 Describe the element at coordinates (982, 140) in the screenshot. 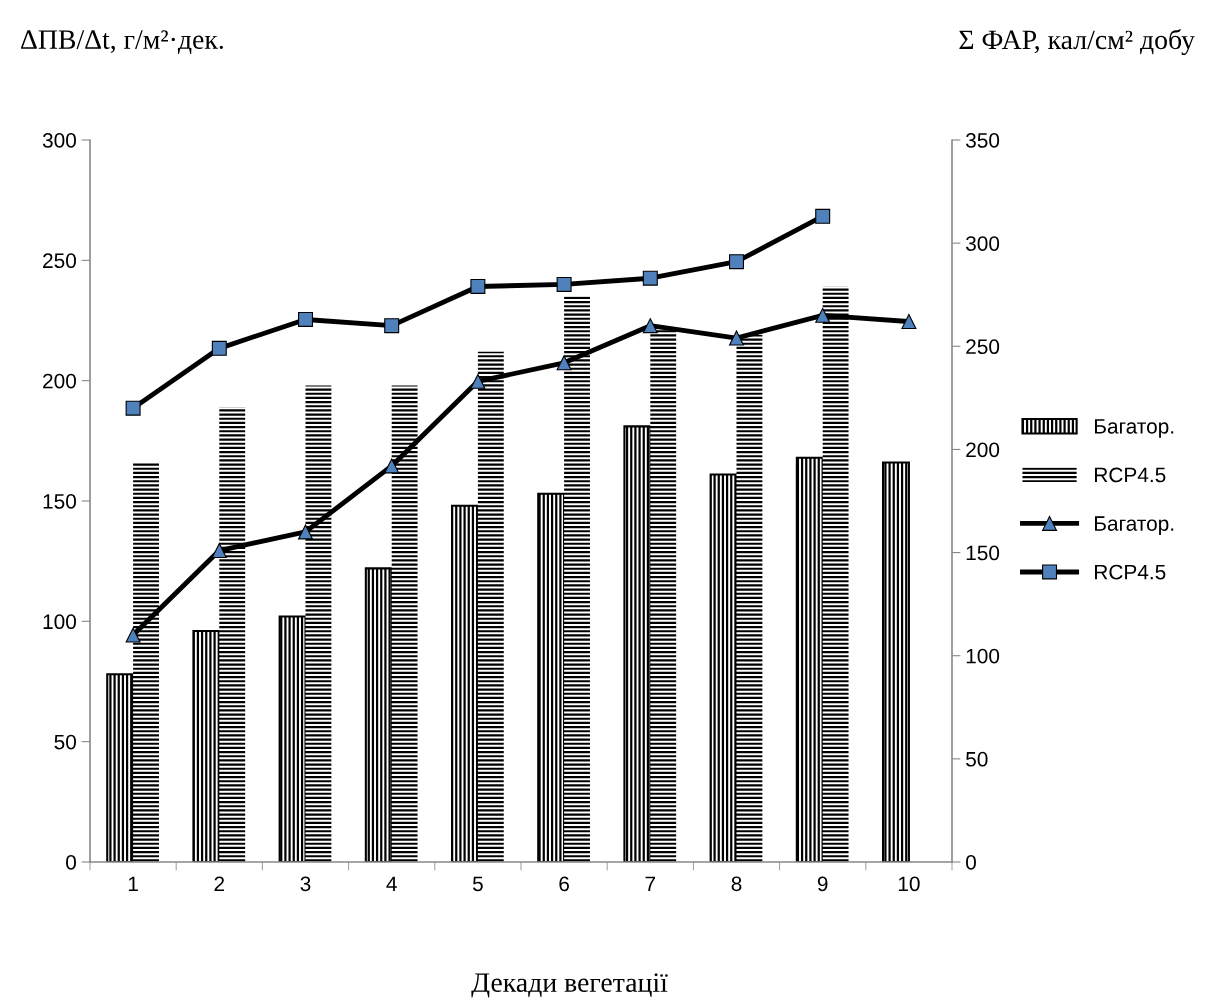

I see `y2-tick-label: 350` at that location.